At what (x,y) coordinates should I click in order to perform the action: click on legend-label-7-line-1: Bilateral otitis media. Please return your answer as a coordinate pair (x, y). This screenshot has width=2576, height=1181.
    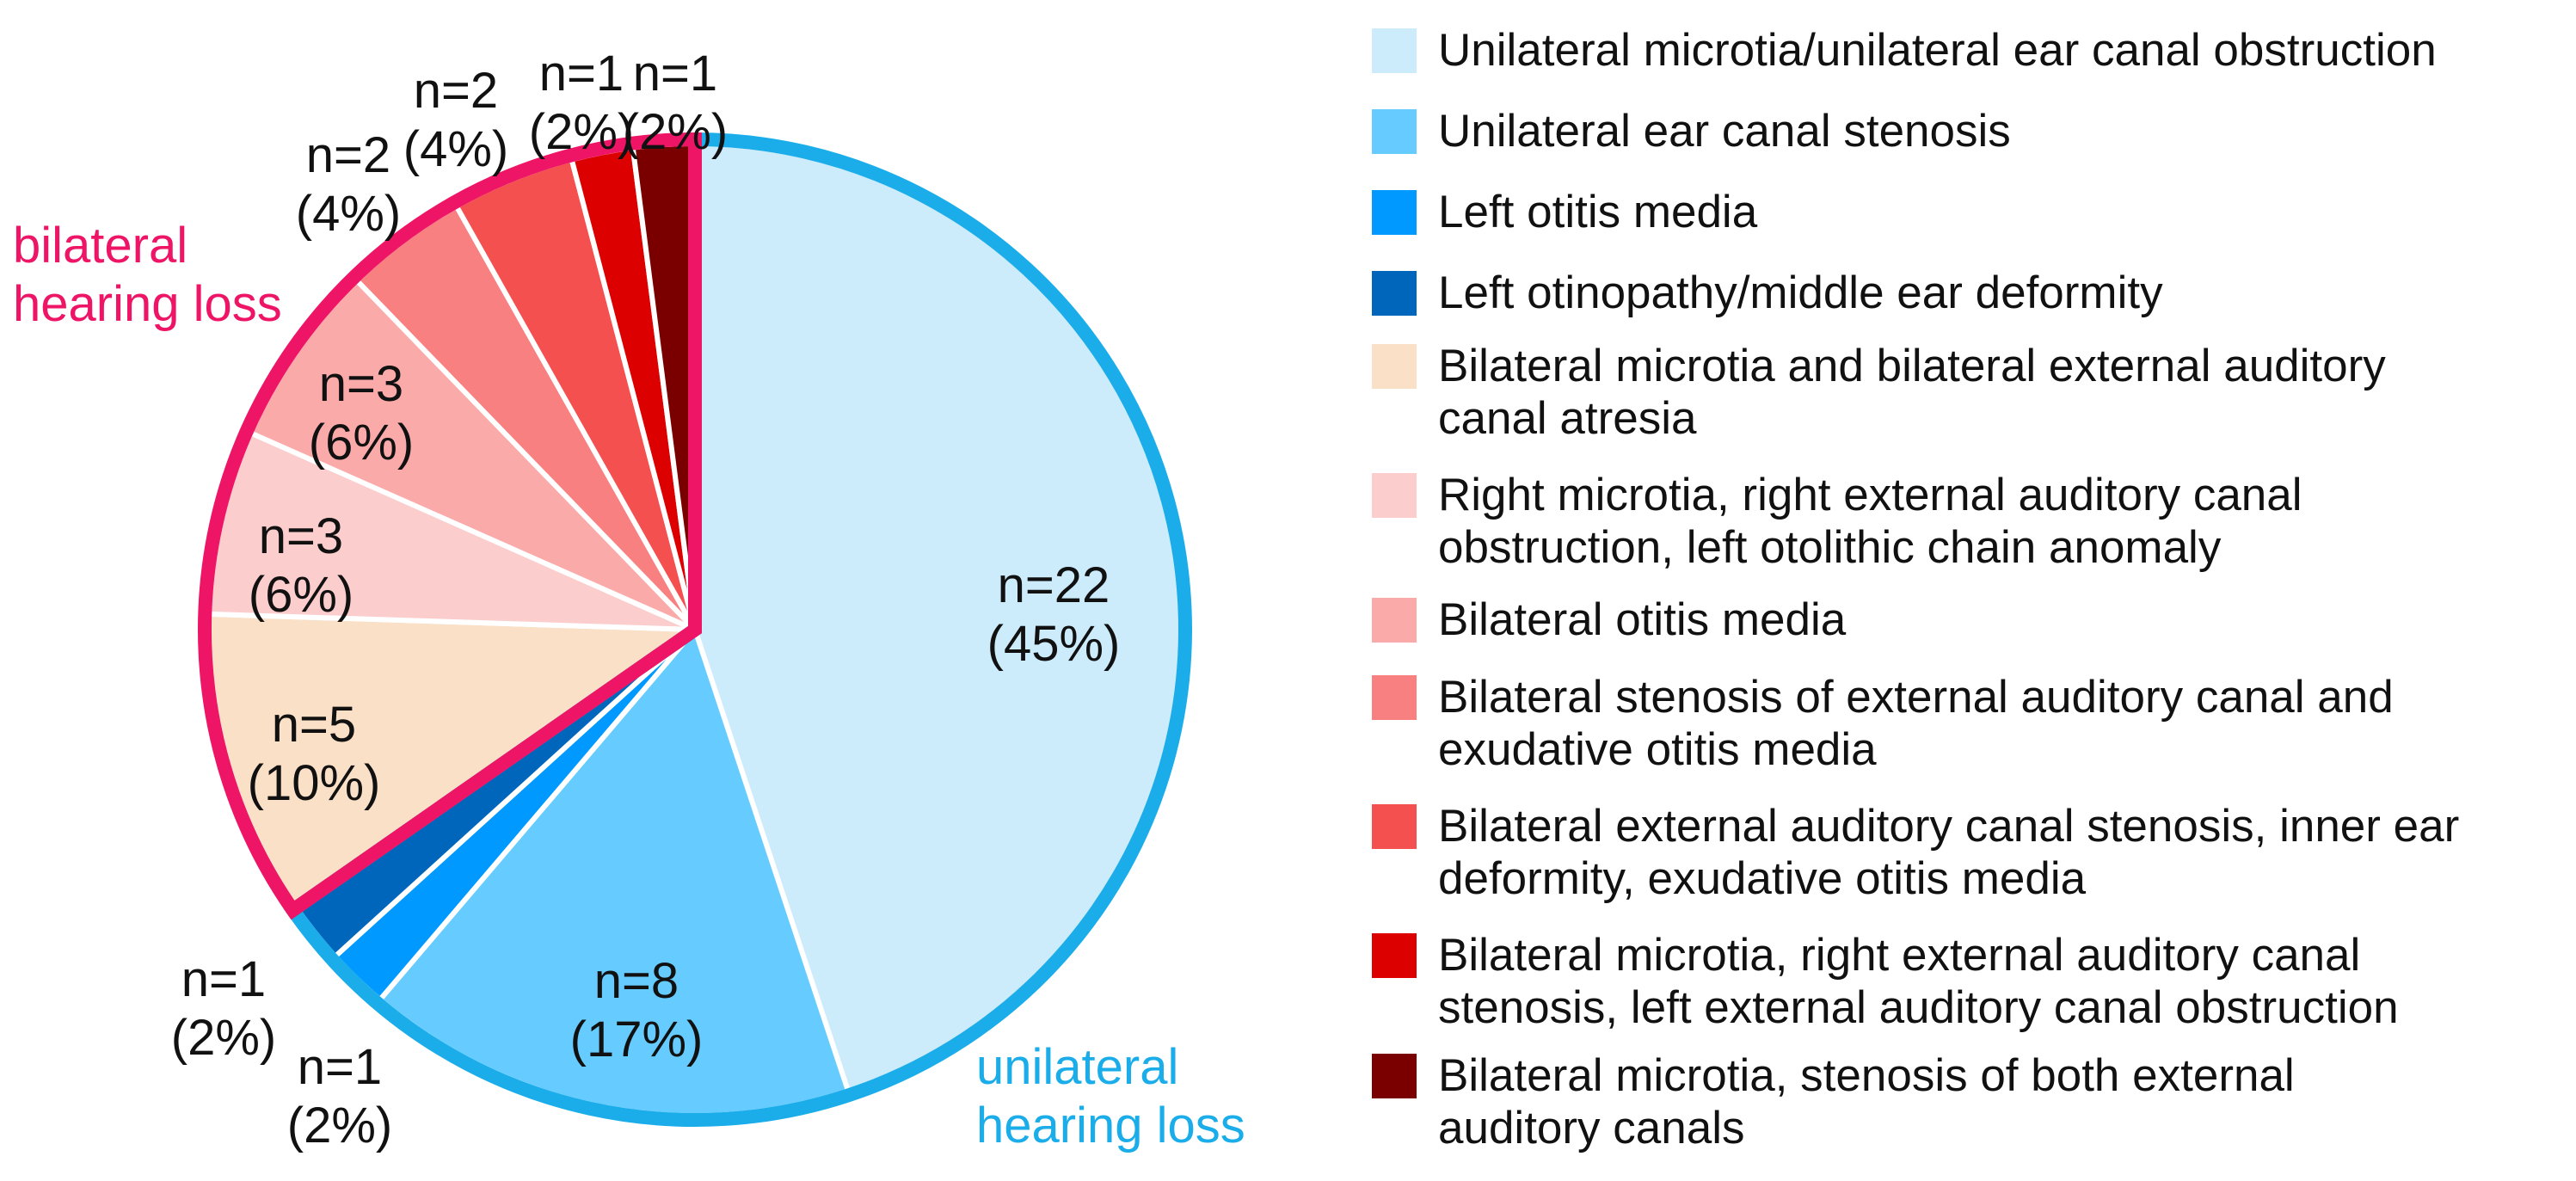
    Looking at the image, I should click on (1642, 619).